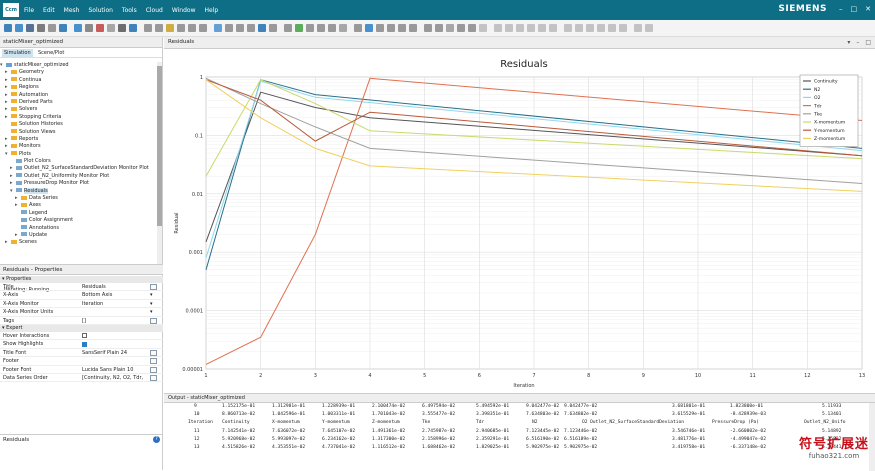  I want to click on property-checkbox, so click(84, 344).